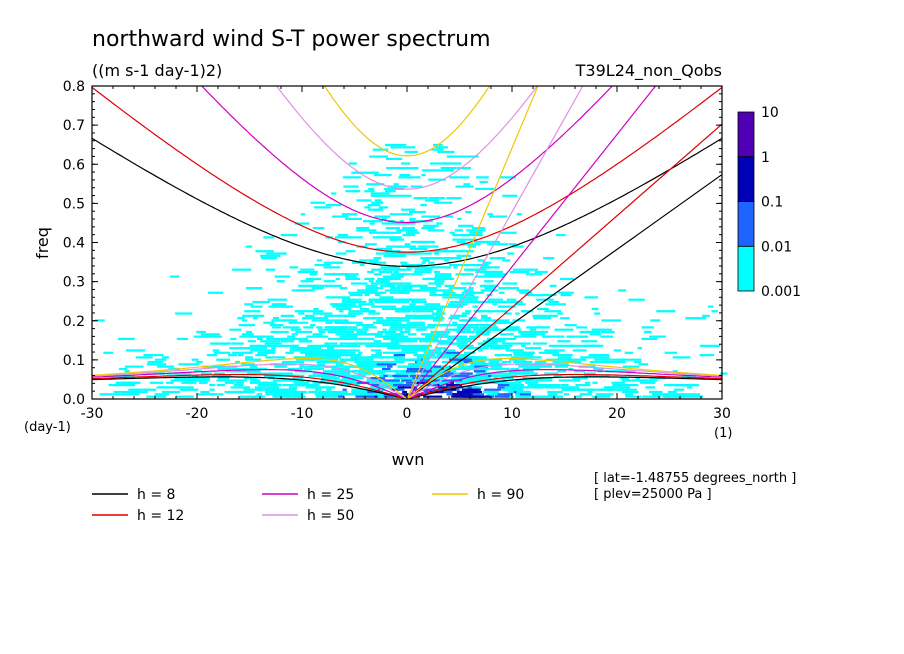 This screenshot has height=654, width=904. What do you see at coordinates (781, 292) in the screenshot?
I see `colorbar-label: 0.001` at bounding box center [781, 292].